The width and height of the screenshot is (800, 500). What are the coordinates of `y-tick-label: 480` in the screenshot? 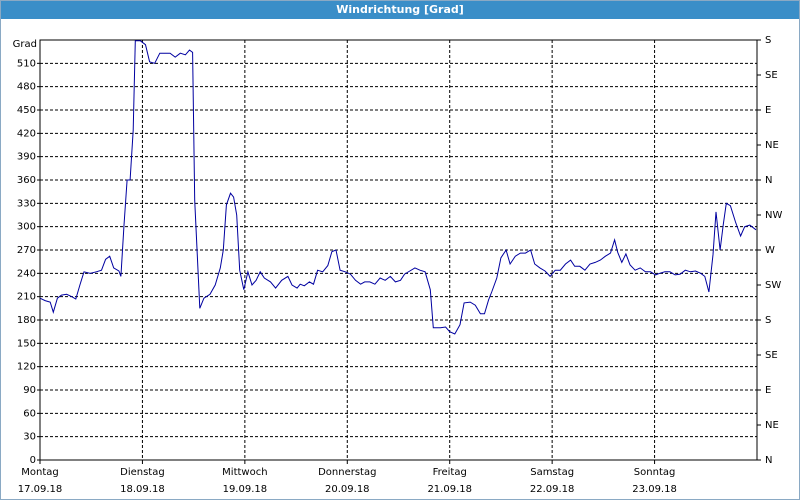 It's located at (26, 87).